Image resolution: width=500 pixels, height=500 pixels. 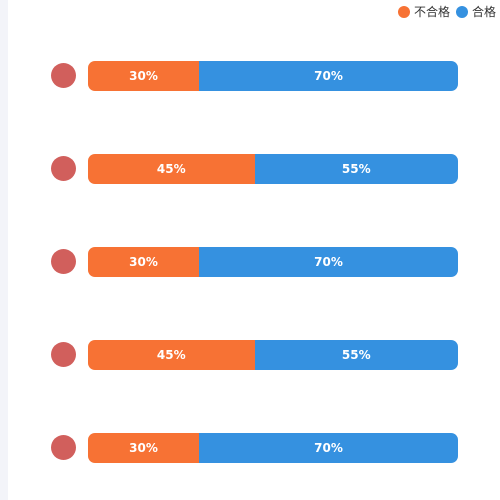 I want to click on legend-dot-qualified, so click(x=462, y=11).